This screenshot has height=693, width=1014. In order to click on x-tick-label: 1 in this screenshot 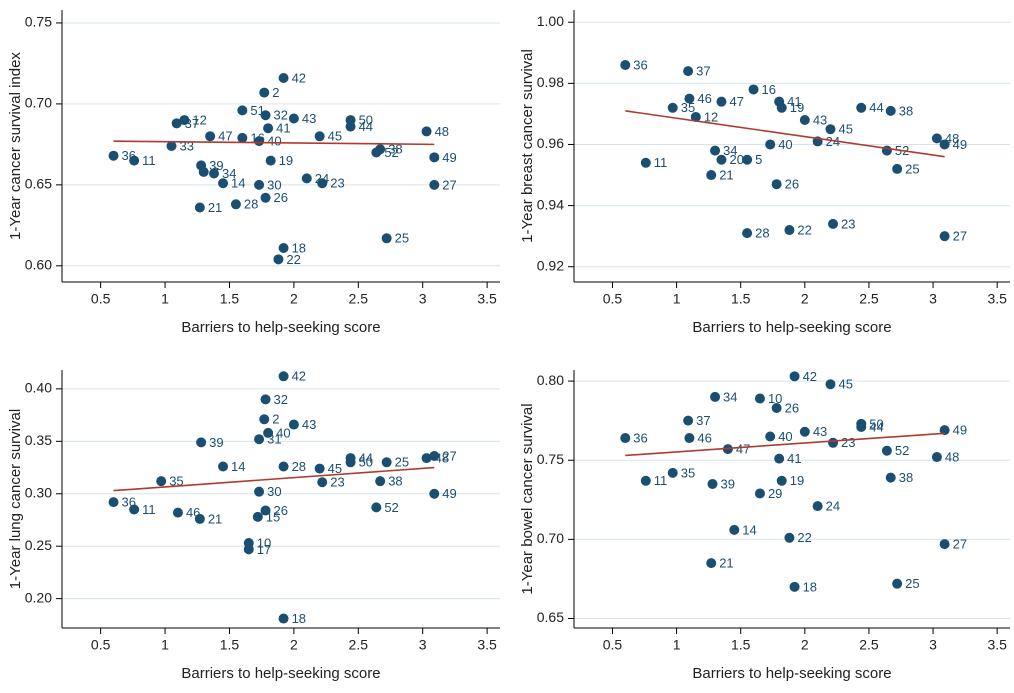, I will do `click(677, 645)`.